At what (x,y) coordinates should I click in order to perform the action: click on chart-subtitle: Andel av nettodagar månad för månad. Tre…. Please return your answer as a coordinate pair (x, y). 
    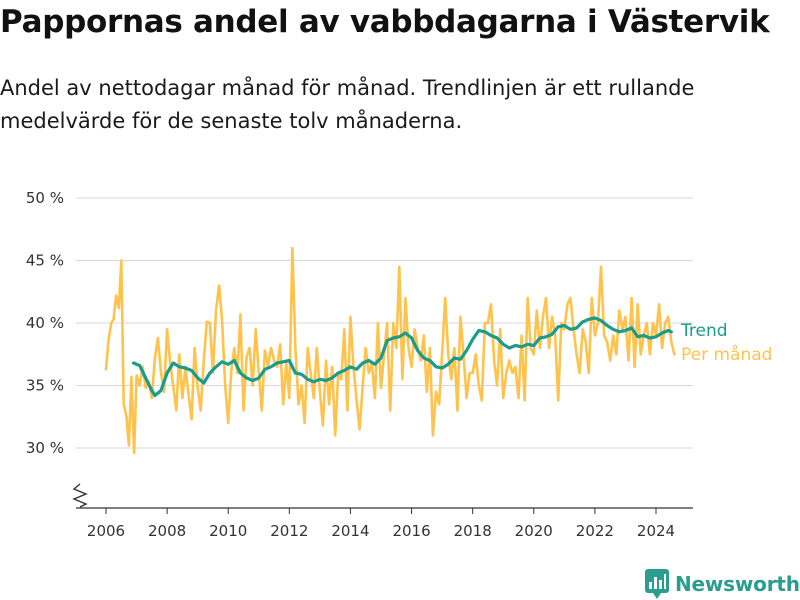
    Looking at the image, I should click on (347, 104).